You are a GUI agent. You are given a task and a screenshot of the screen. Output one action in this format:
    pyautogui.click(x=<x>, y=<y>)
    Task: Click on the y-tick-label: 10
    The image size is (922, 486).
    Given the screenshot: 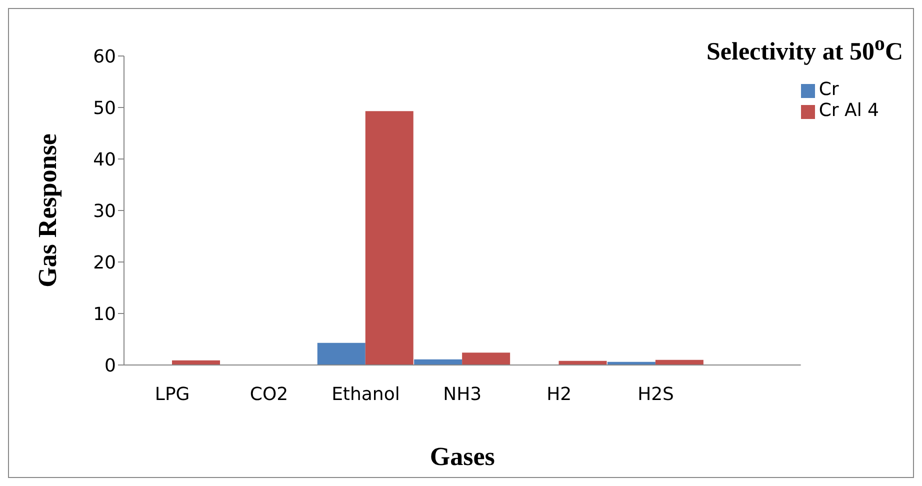 What is the action you would take?
    pyautogui.click(x=104, y=314)
    